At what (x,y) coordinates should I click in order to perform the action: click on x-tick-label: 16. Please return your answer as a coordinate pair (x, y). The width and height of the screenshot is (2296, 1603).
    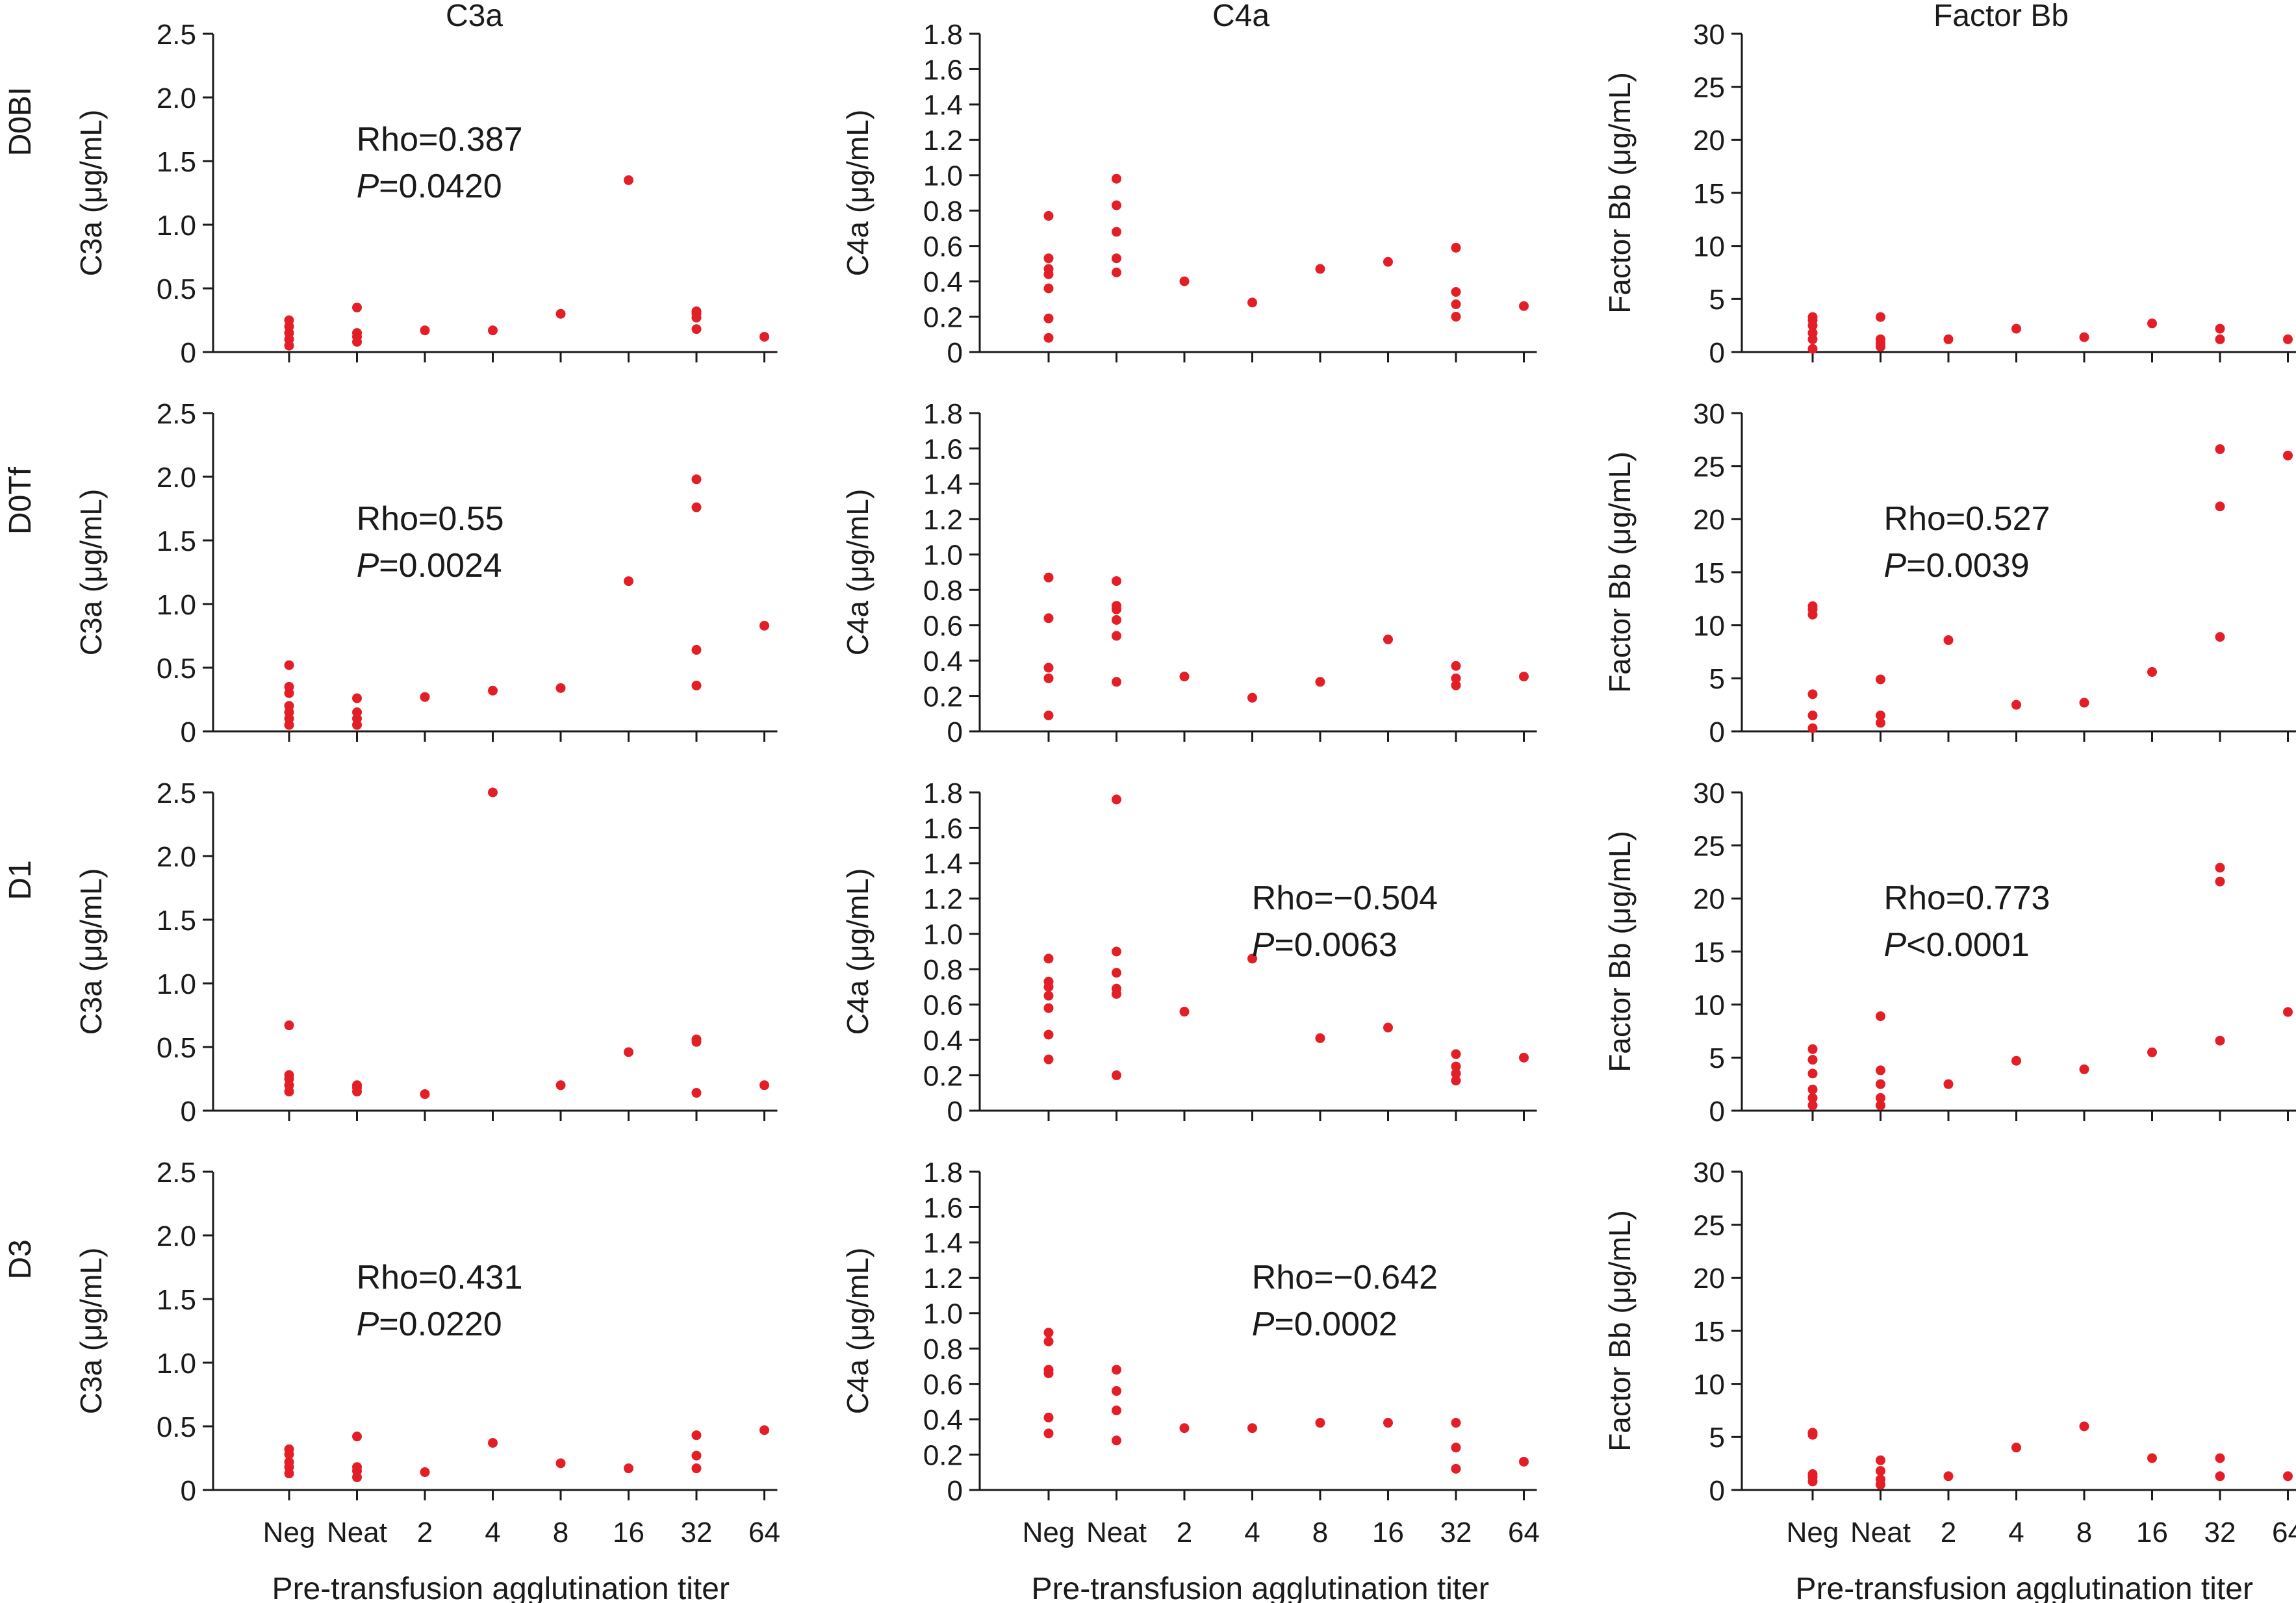
    Looking at the image, I should click on (1388, 1532).